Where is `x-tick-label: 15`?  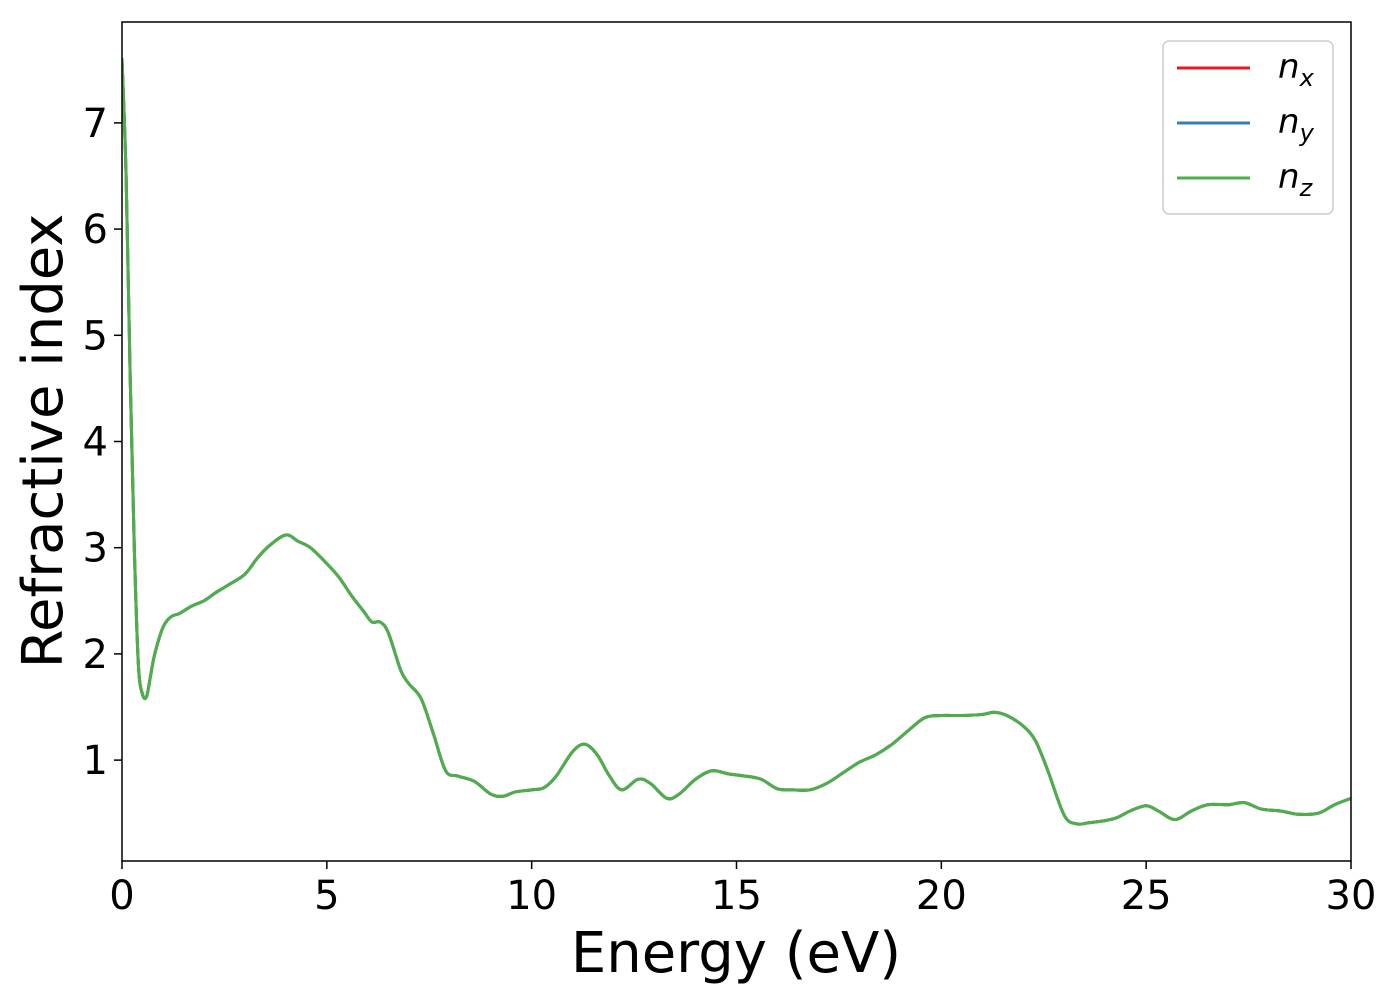
x-tick-label: 15 is located at coordinates (736, 896).